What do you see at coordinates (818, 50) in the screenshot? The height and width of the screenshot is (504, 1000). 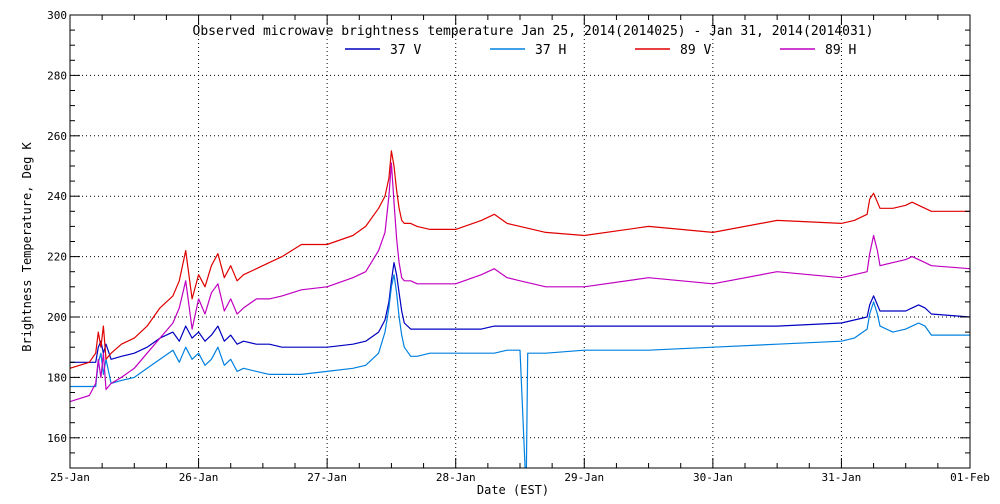 I see `legend-item-89-h: 89 H` at bounding box center [818, 50].